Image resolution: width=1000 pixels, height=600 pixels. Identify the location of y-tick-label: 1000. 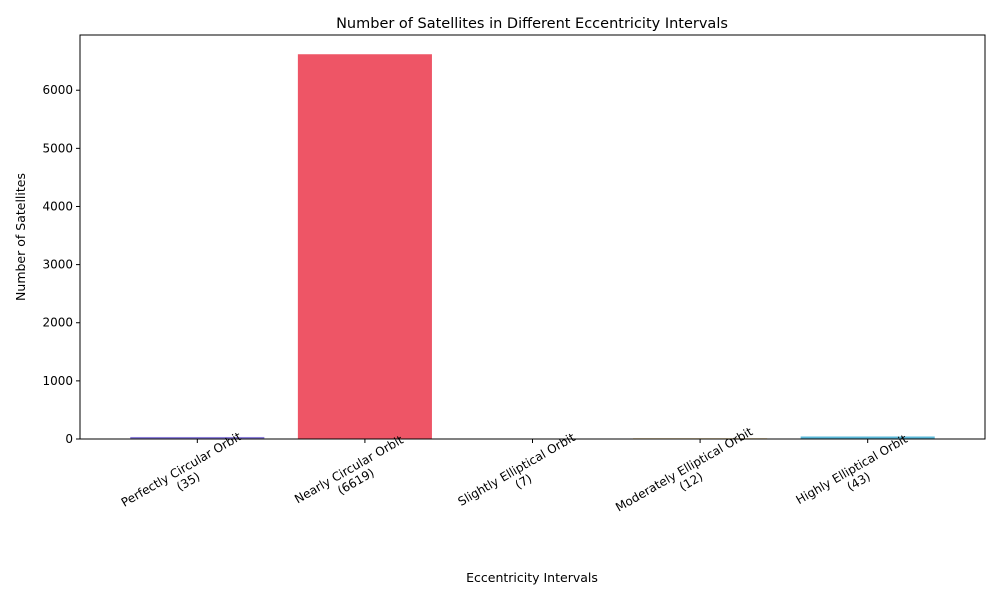
(57, 381).